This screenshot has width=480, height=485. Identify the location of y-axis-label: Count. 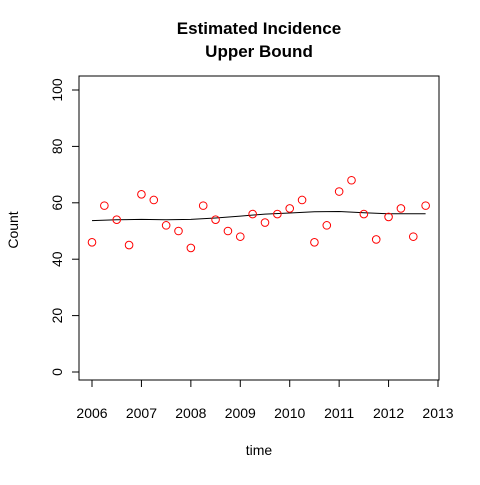
(13, 229).